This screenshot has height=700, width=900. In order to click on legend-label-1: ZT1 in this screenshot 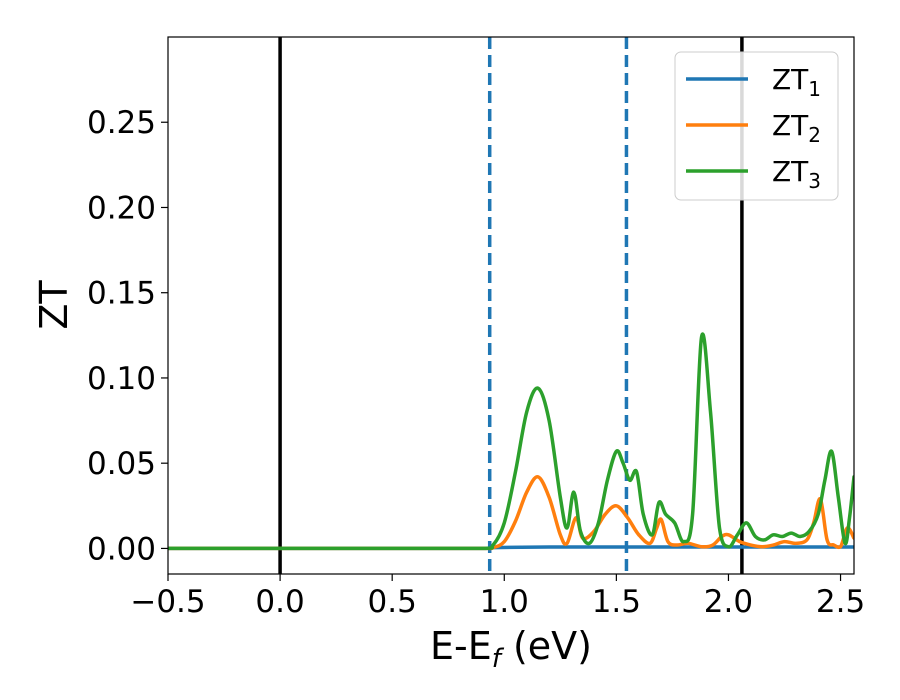, I will do `click(796, 82)`.